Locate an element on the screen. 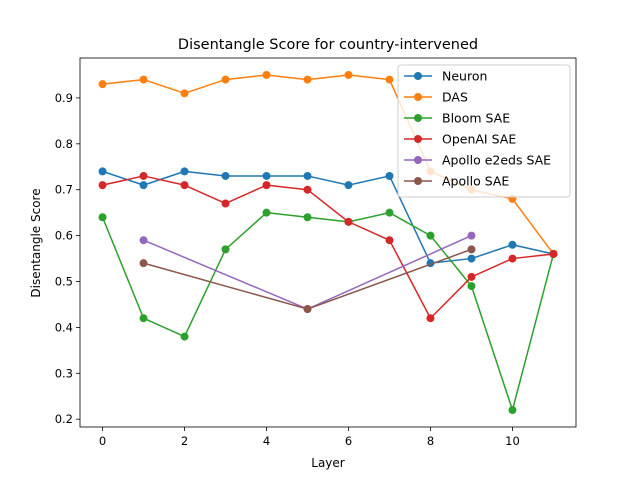 Image resolution: width=640 pixels, height=480 pixels. legend-entry: Apollo e2eds SAE is located at coordinates (477, 160).